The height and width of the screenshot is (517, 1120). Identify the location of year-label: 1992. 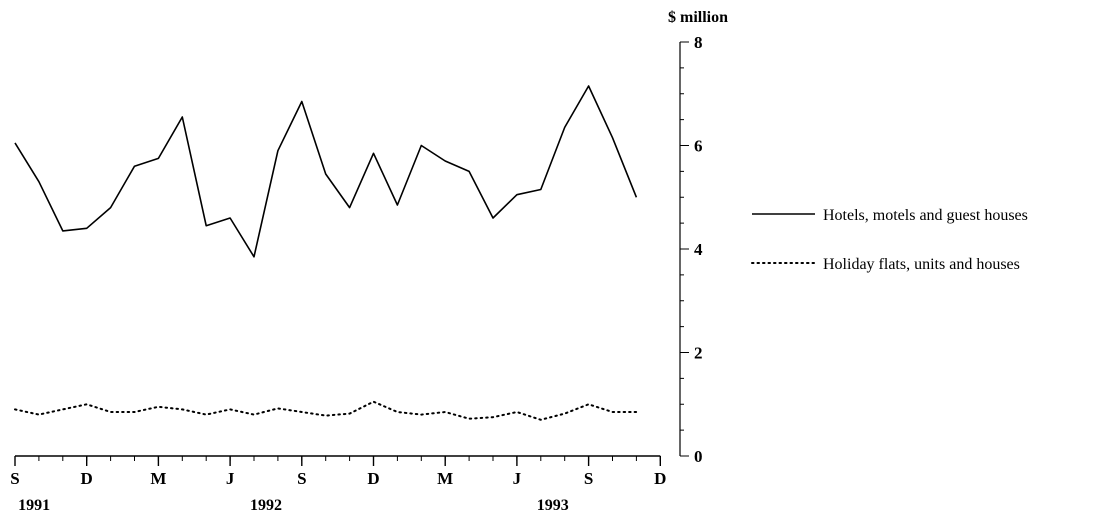
(266, 505).